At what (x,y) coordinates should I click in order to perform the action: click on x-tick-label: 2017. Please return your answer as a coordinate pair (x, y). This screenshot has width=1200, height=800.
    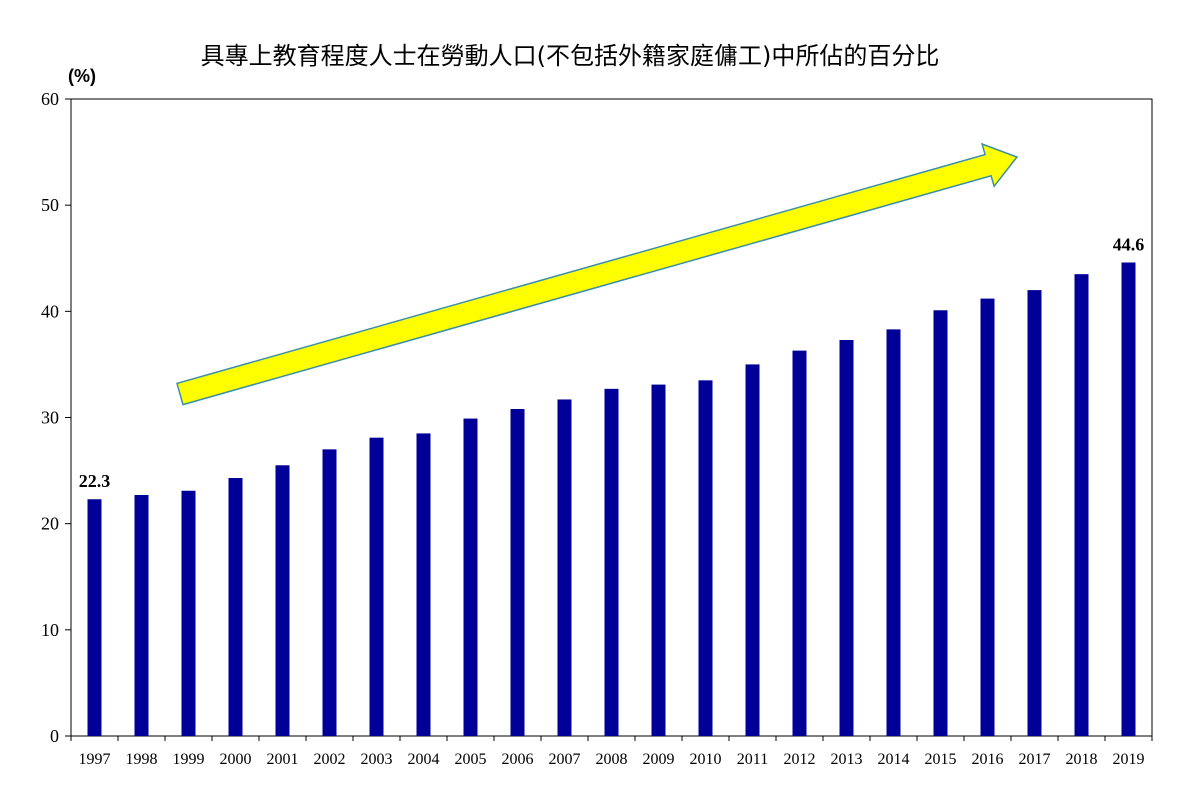
    Looking at the image, I should click on (1035, 759).